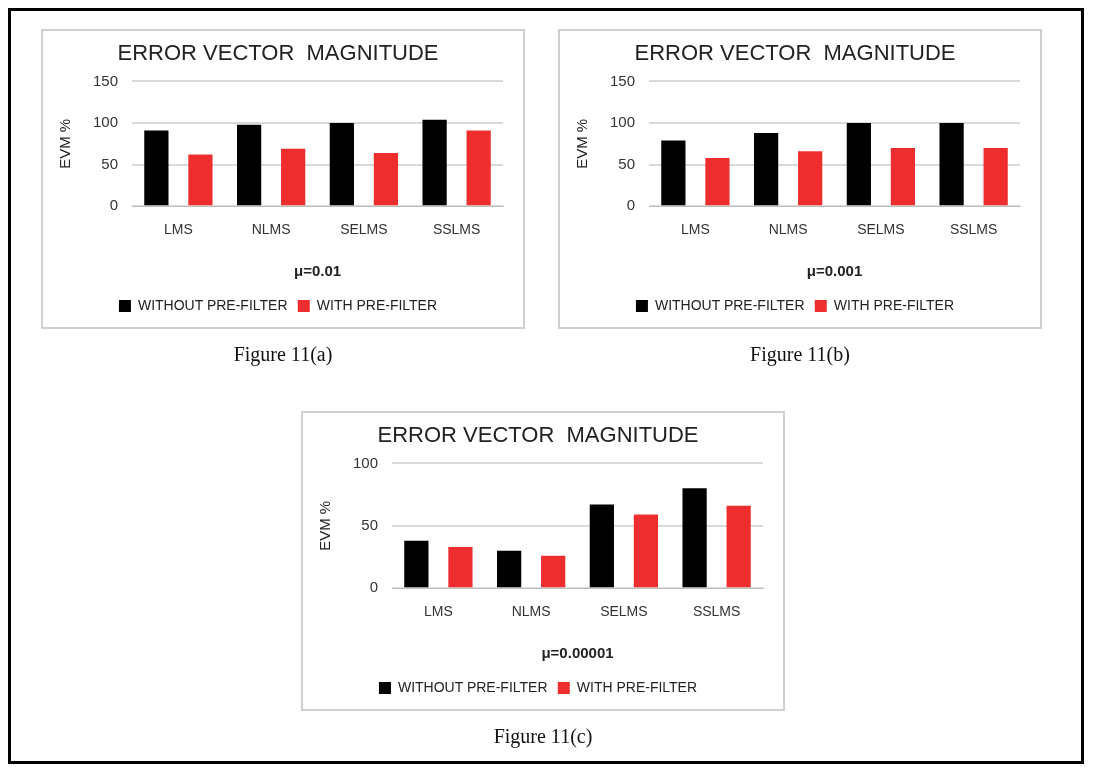 The width and height of the screenshot is (1096, 776). I want to click on caption: Figure 11(b), so click(800, 354).